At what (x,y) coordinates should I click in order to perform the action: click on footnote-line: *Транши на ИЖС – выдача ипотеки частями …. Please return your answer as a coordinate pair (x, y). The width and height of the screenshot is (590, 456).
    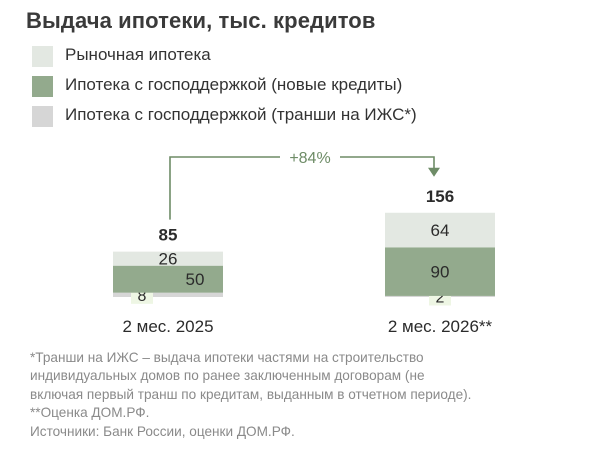
    Looking at the image, I should click on (227, 357).